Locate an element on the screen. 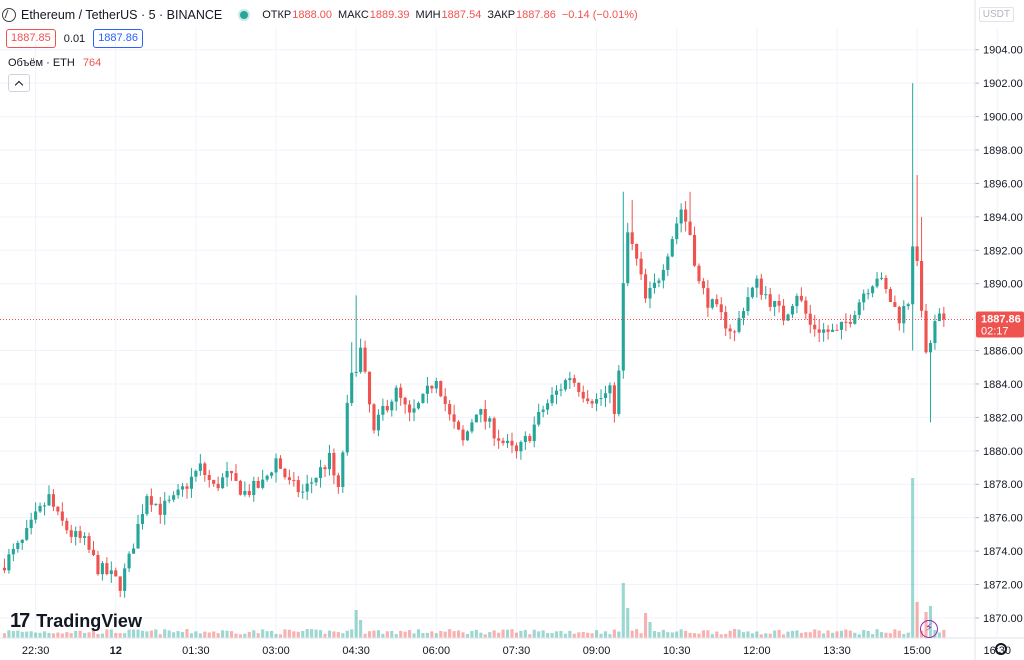  change-value: −0.14 (−0.01%) is located at coordinates (599, 15).